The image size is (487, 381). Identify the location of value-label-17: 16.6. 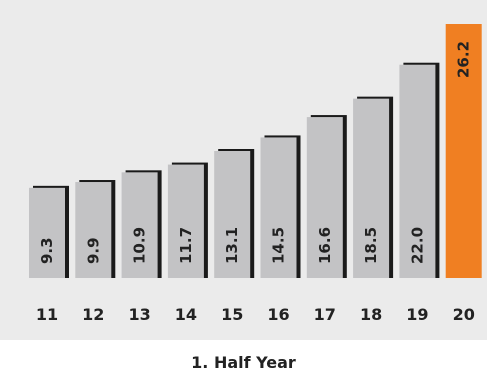
(325, 245).